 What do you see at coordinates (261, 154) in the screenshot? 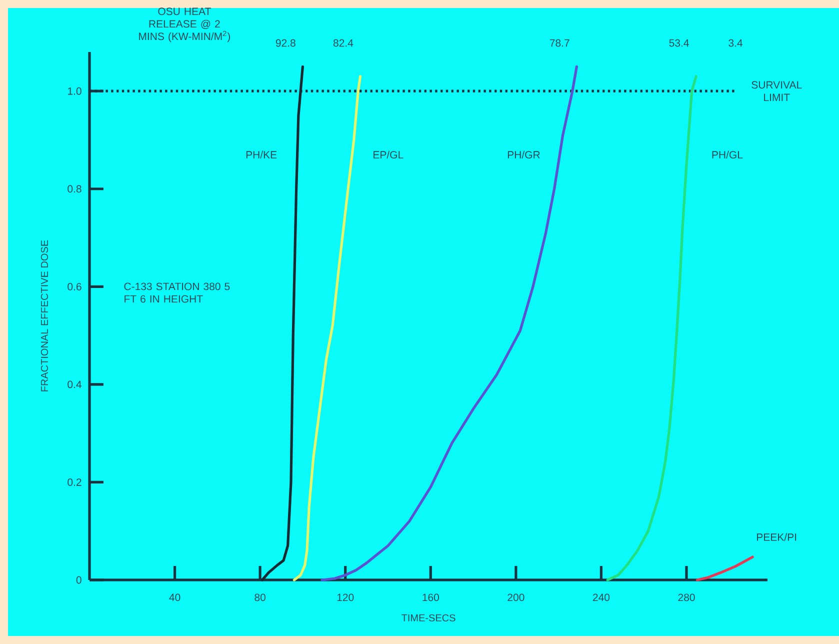
I see `series-label: PH/KE` at bounding box center [261, 154].